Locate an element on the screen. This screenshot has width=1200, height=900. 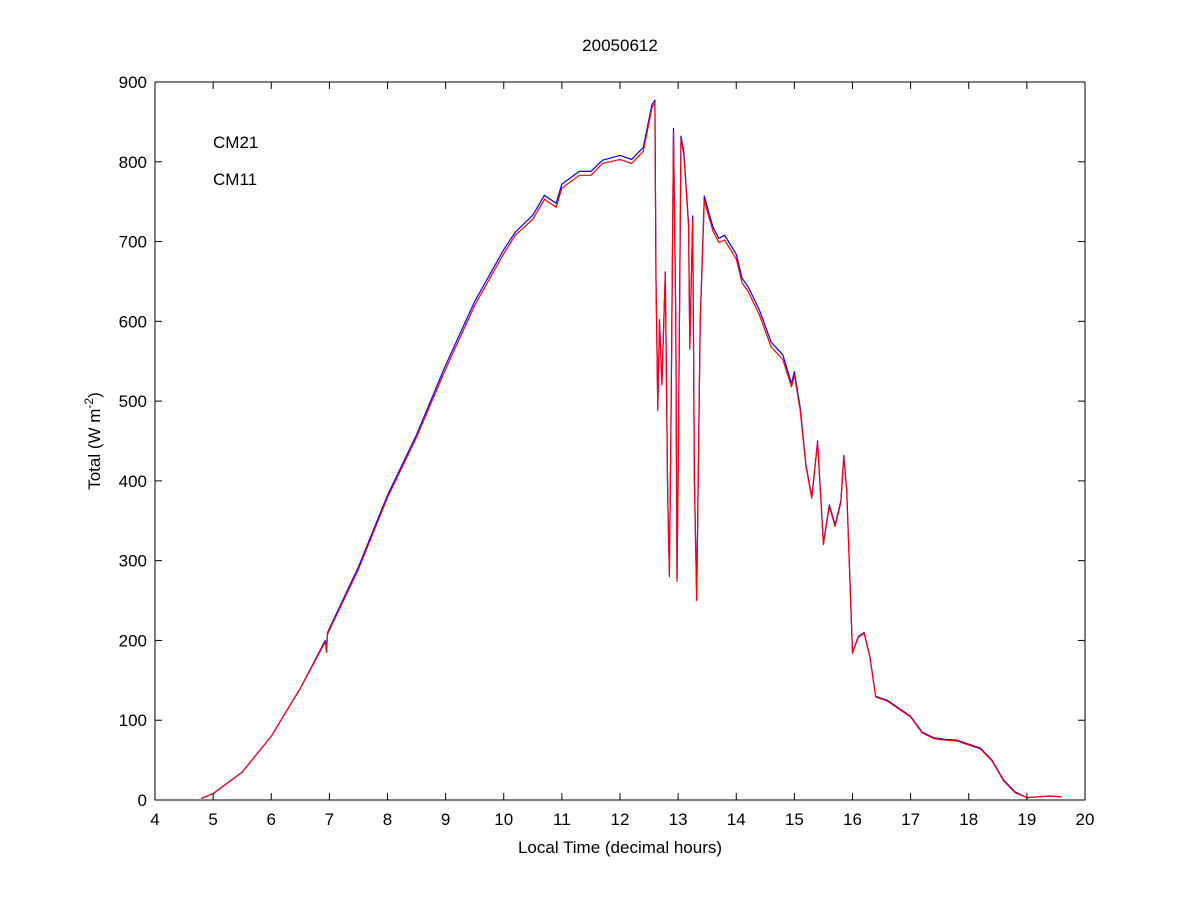
x-tick-label: 9 is located at coordinates (445, 819).